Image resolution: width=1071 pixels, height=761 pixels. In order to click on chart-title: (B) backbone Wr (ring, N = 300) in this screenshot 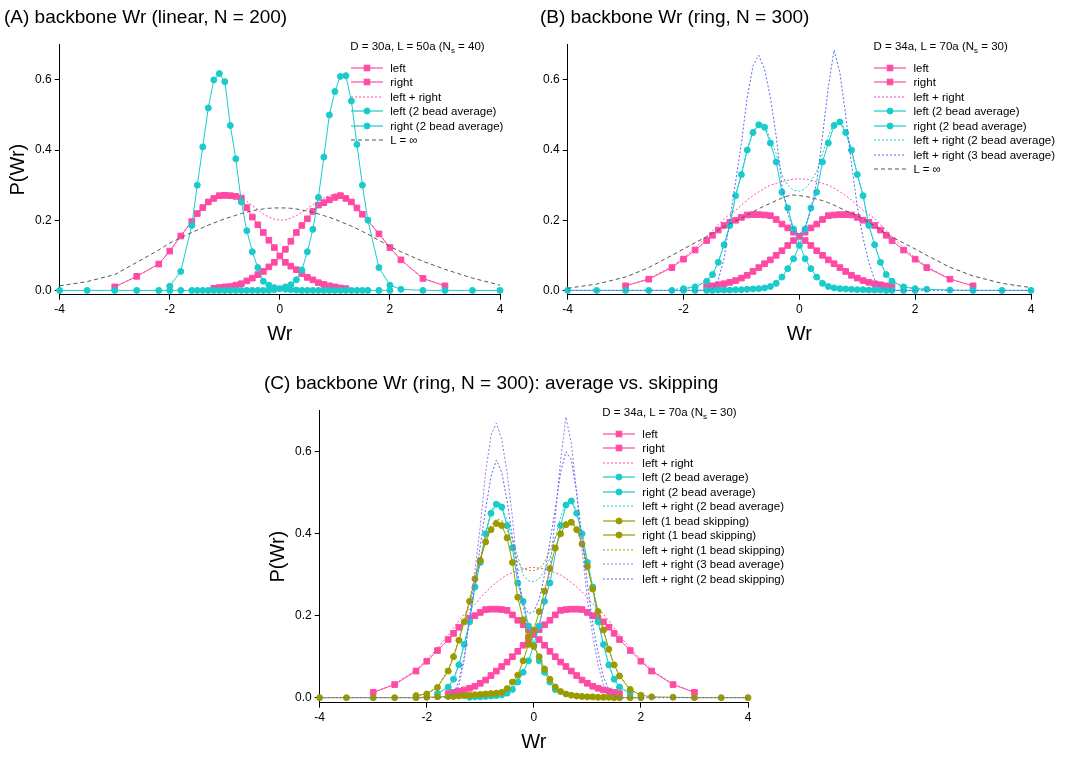, I will do `click(675, 16)`.